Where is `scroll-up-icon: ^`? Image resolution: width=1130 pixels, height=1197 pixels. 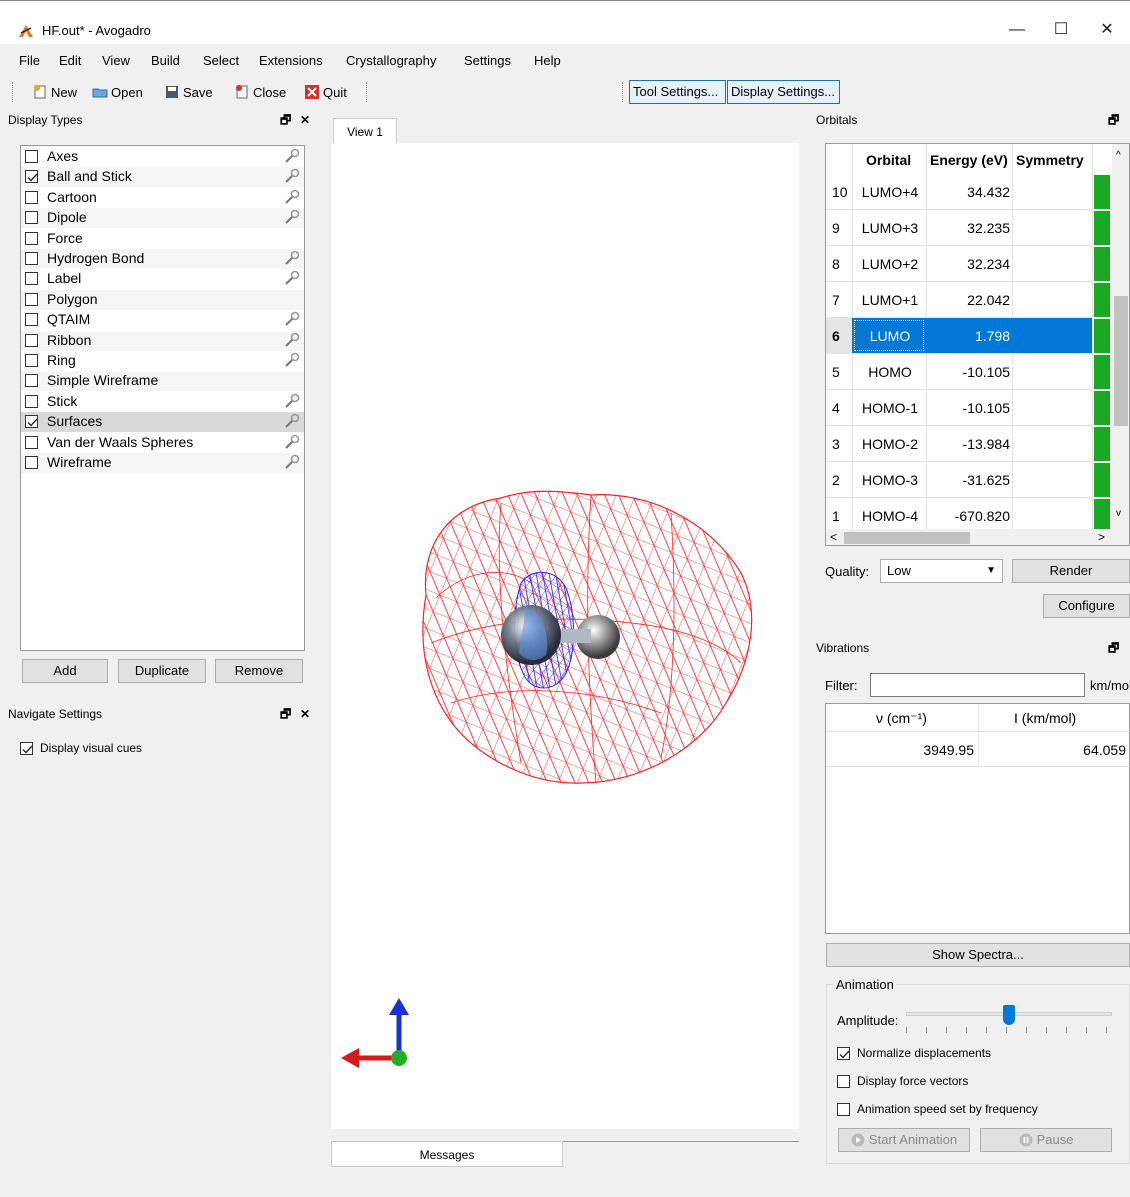 scroll-up-icon: ^ is located at coordinates (1118, 155).